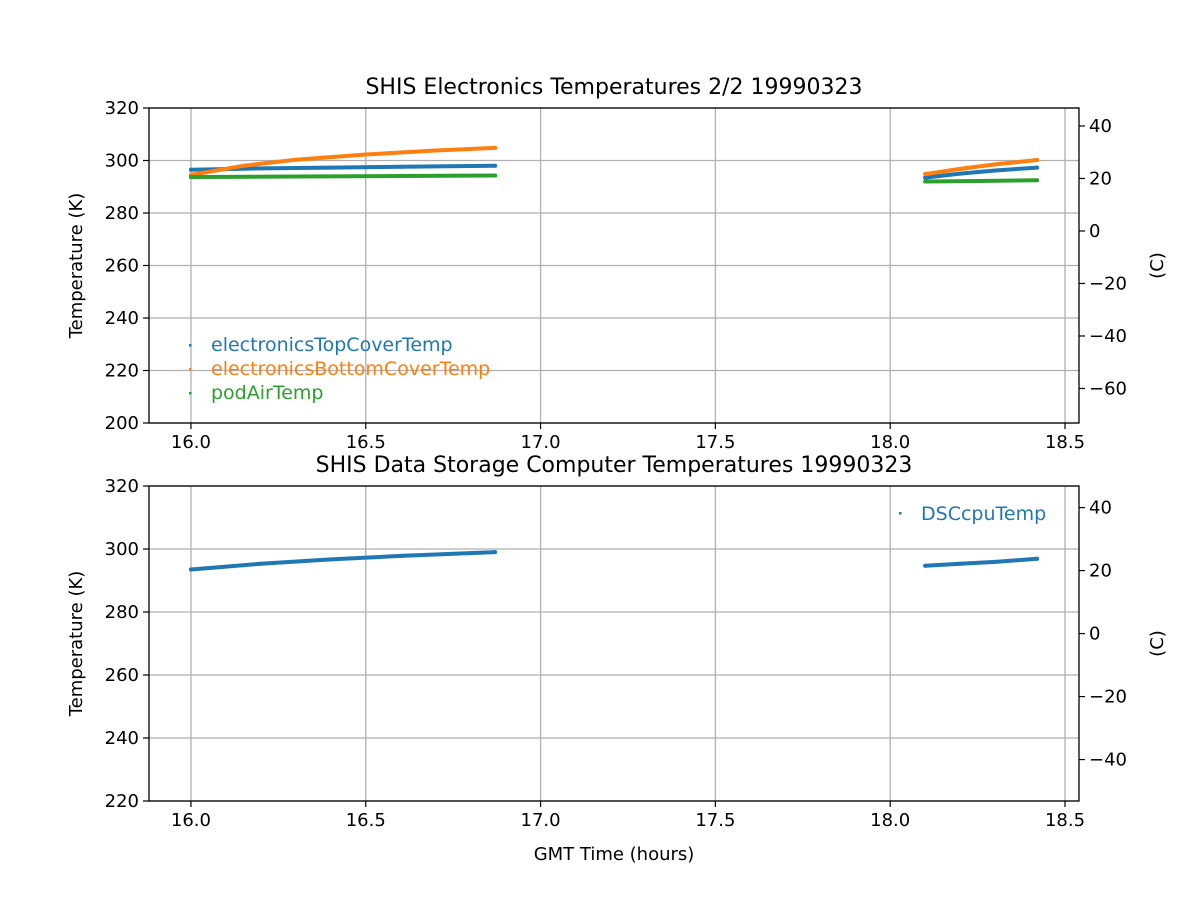  What do you see at coordinates (267, 393) in the screenshot?
I see `legend-label: podAirTemp` at bounding box center [267, 393].